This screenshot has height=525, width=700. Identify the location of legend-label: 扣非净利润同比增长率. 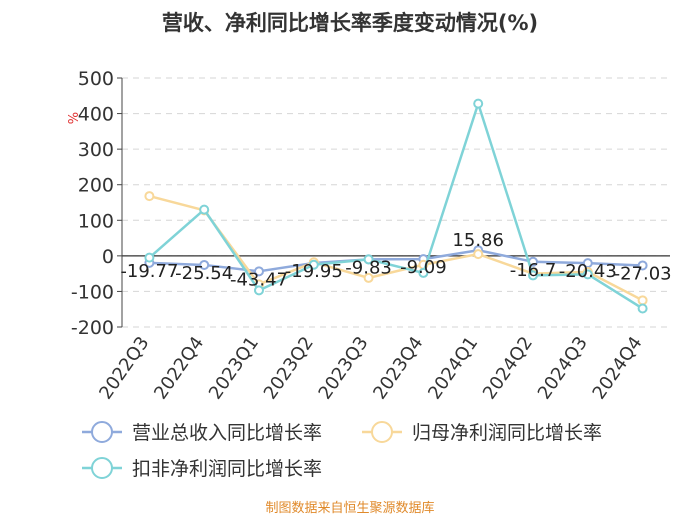
(227, 469).